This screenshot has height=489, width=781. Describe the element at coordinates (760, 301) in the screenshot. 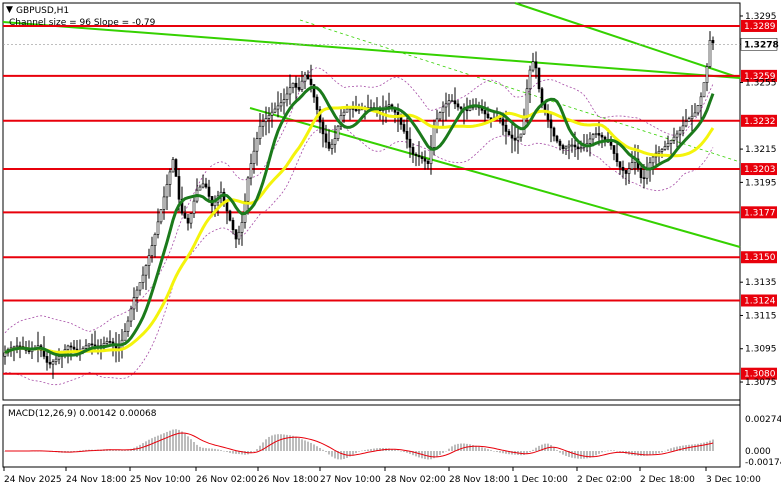

I see `level-label: 1.3124` at that location.